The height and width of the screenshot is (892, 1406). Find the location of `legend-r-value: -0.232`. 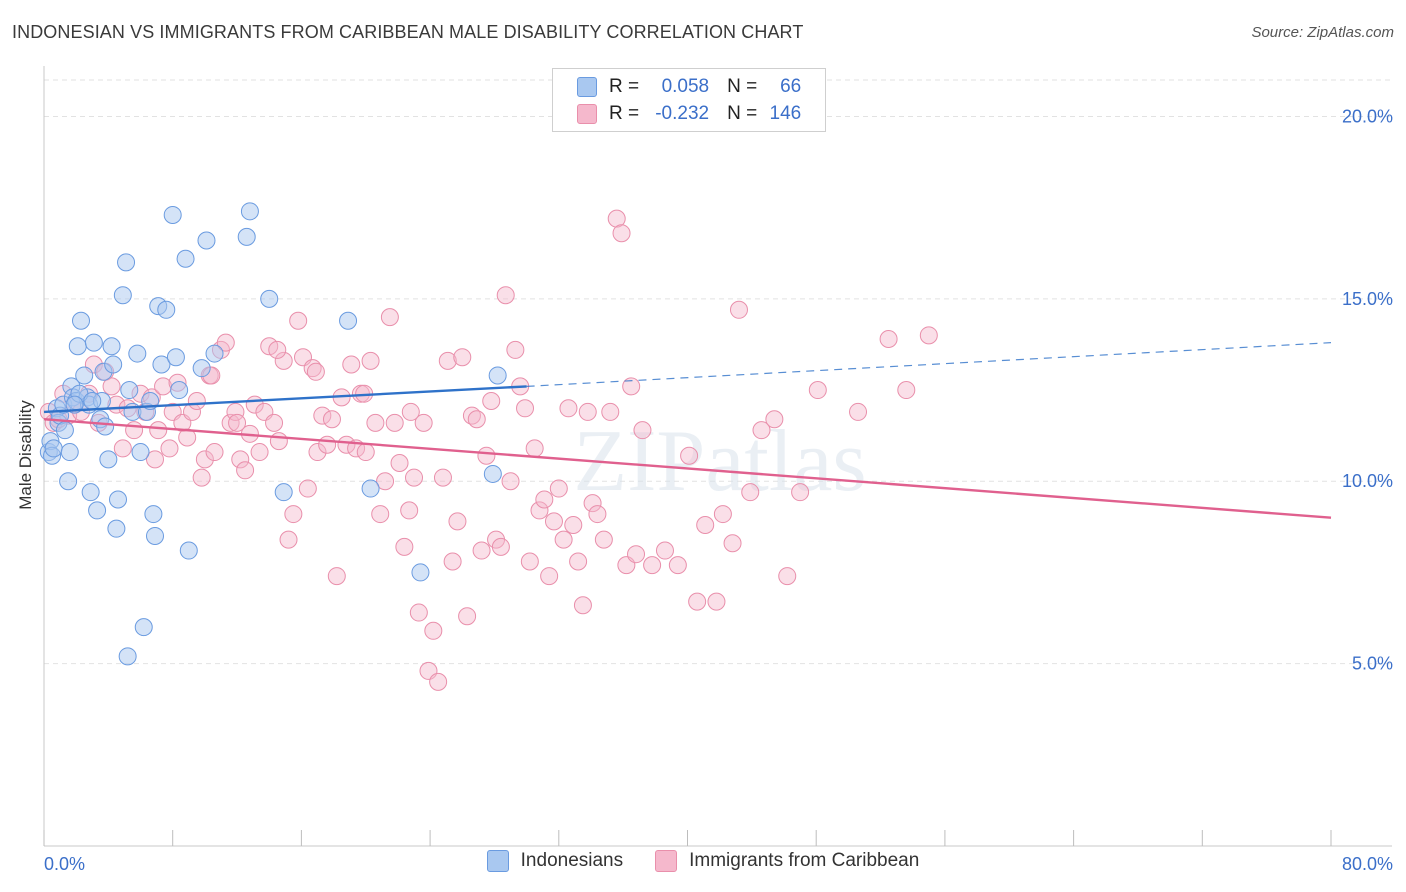

legend-r-value: -0.232 is located at coordinates (682, 113).